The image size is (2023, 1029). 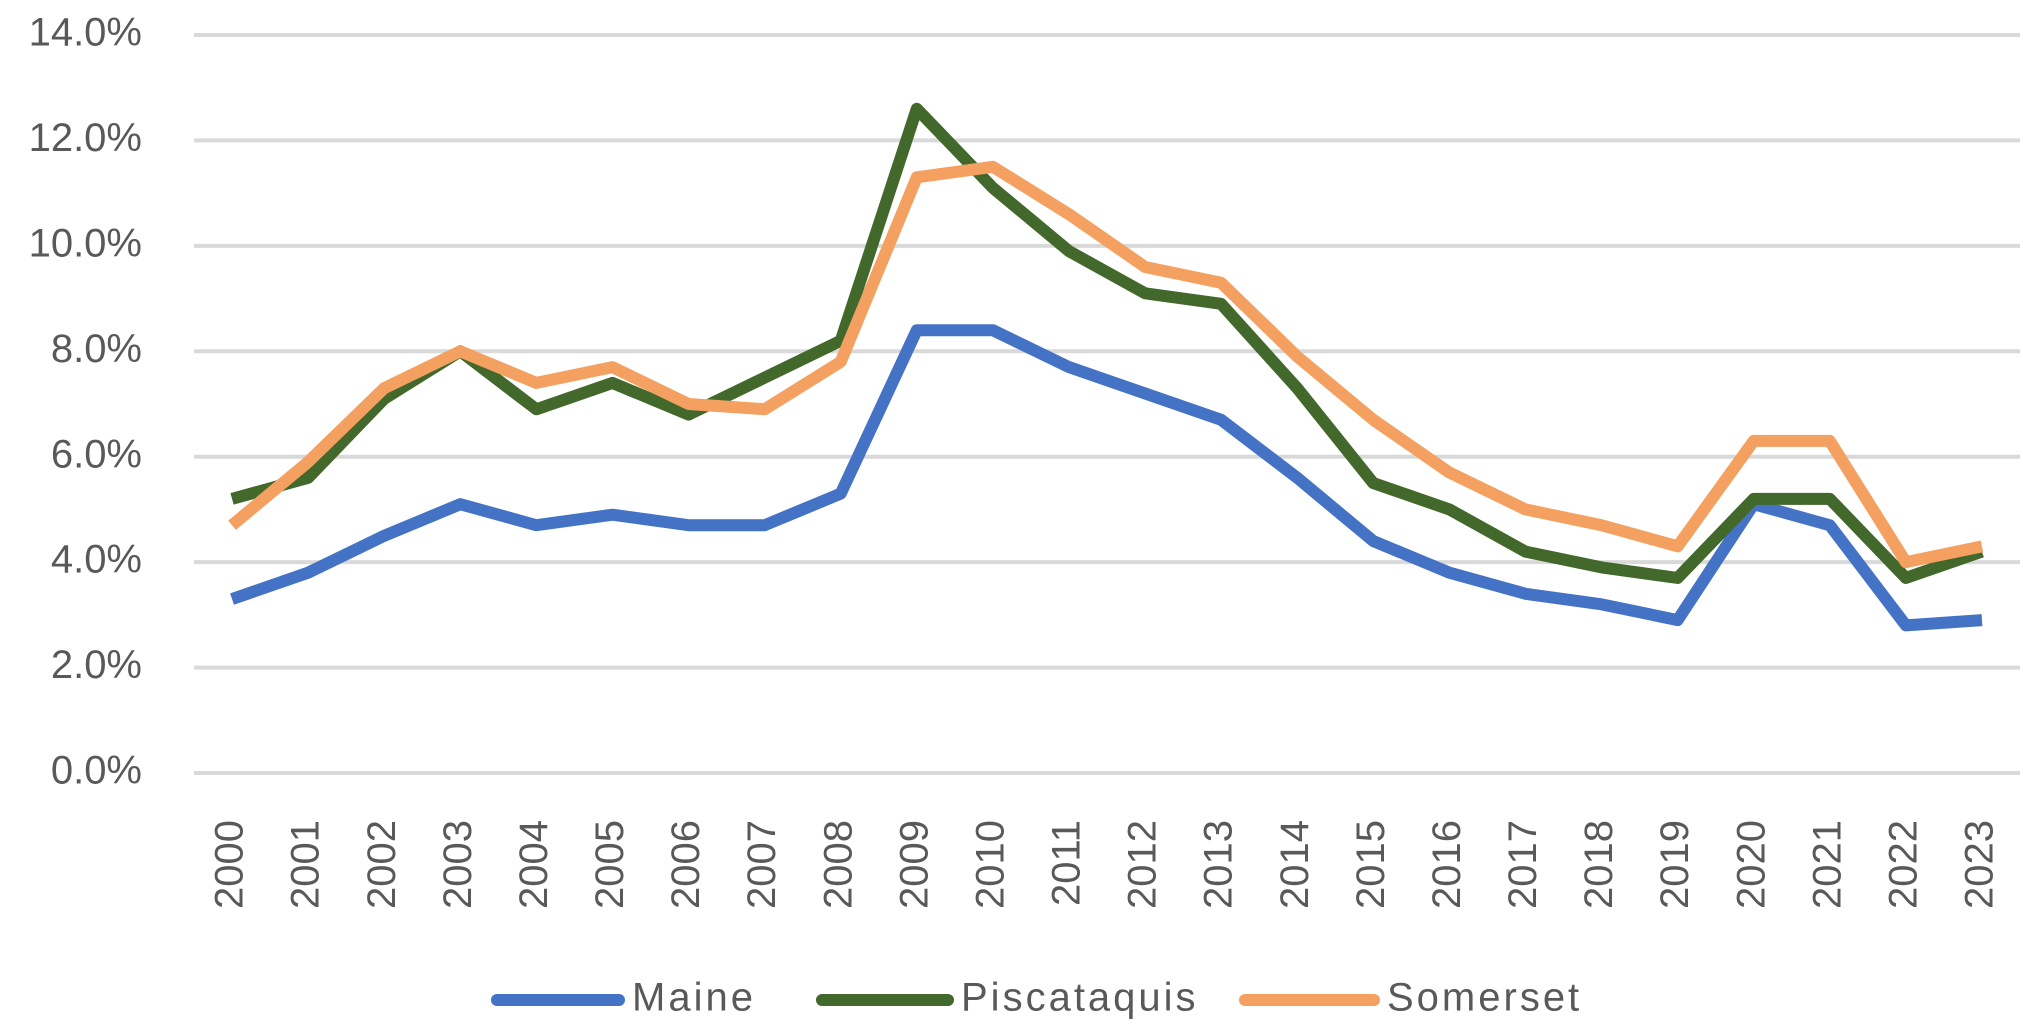 I want to click on legend-label: Piscataquis, so click(x=1080, y=998).